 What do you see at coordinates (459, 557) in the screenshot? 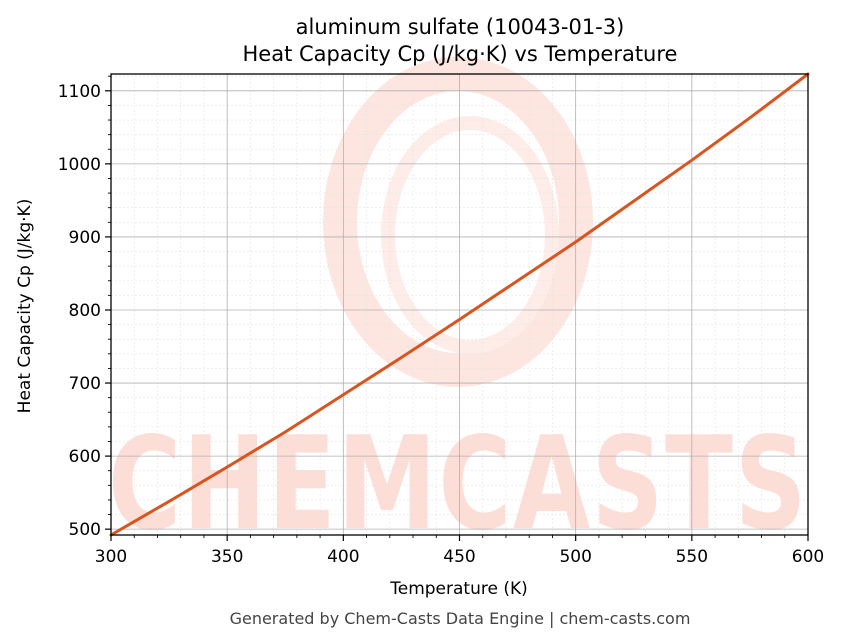
I see `x-tick-label: 450` at bounding box center [459, 557].